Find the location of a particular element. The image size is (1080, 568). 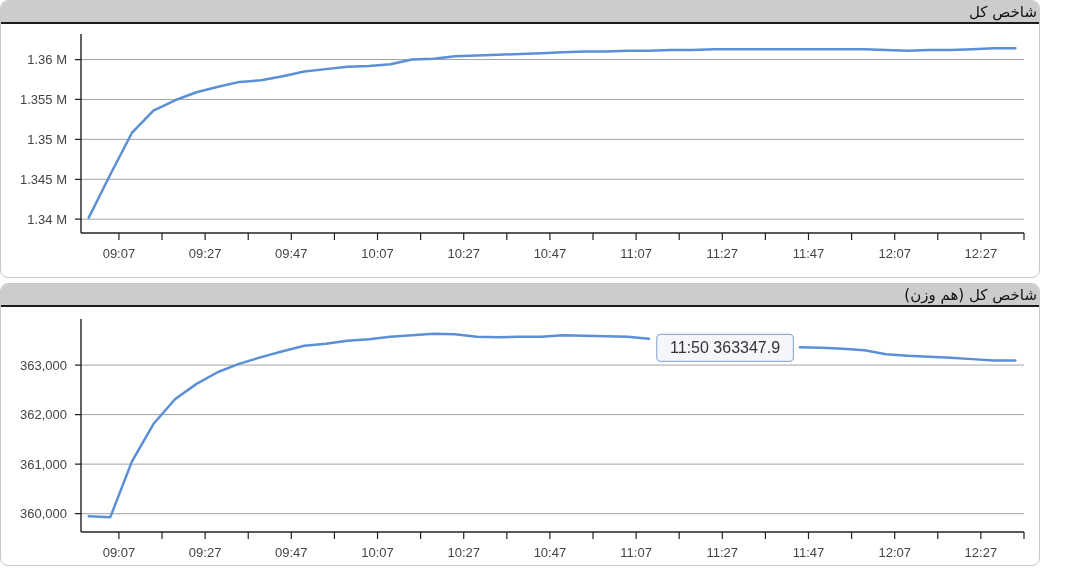

y-tick-label: 1.355 M is located at coordinates (43, 99).